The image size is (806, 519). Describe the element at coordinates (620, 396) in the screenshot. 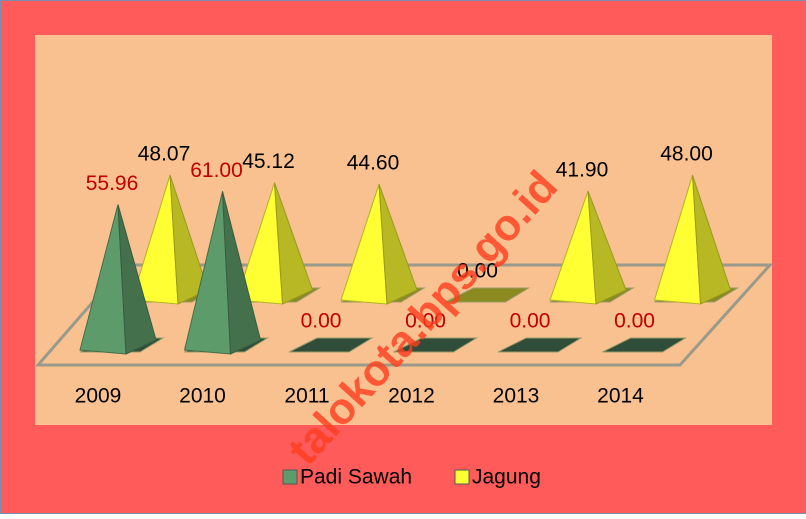

I see `x-tick-label: 2014` at that location.